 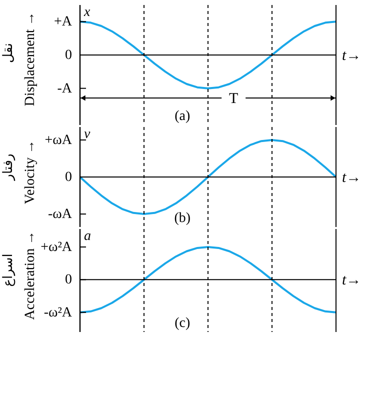 I want to click on text: (c), so click(x=182, y=323).